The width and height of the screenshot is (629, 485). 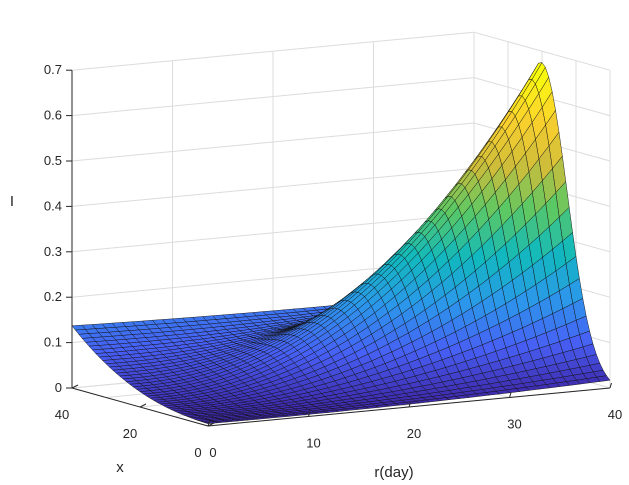 I want to click on z-tick-label: 0, so click(x=58, y=387).